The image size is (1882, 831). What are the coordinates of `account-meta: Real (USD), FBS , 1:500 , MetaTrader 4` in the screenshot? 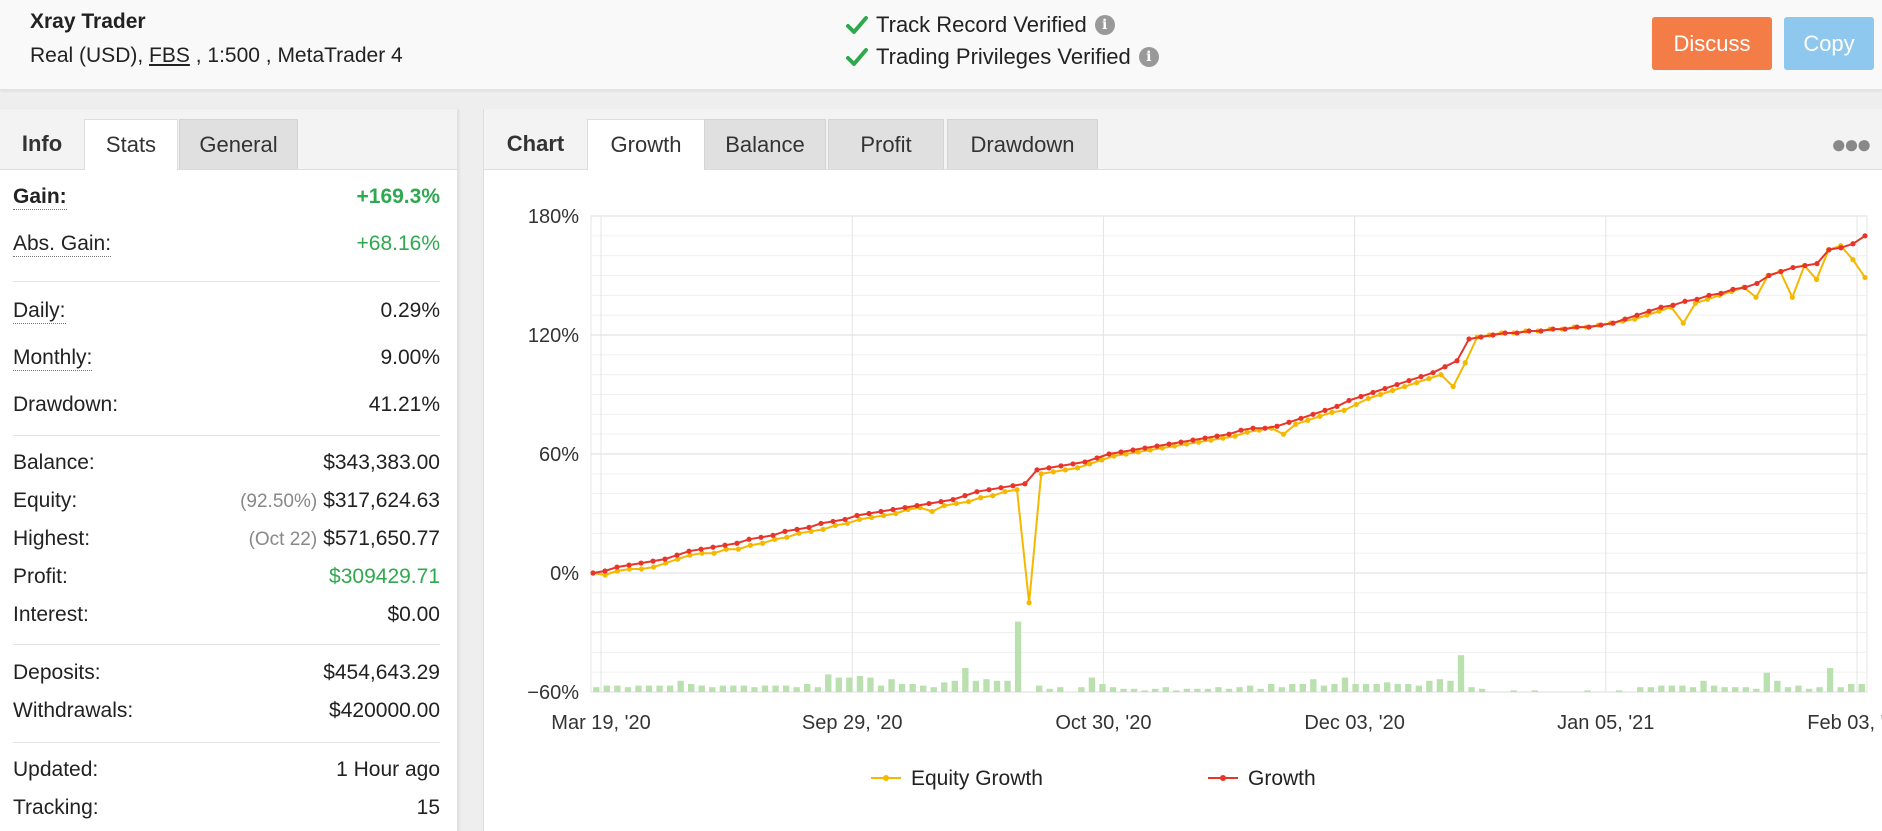 It's located at (216, 56).